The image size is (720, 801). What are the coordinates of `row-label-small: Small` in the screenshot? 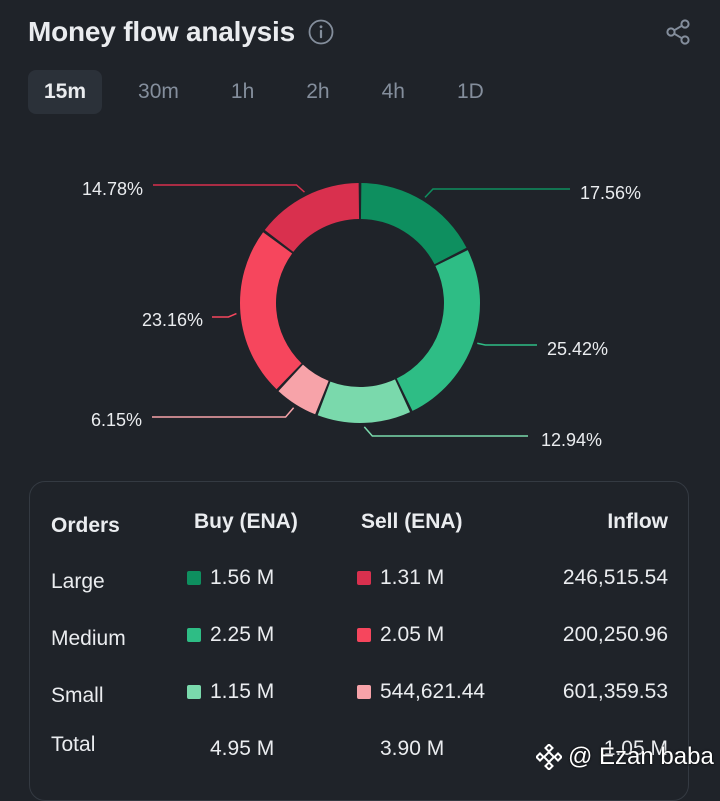 It's located at (77, 695).